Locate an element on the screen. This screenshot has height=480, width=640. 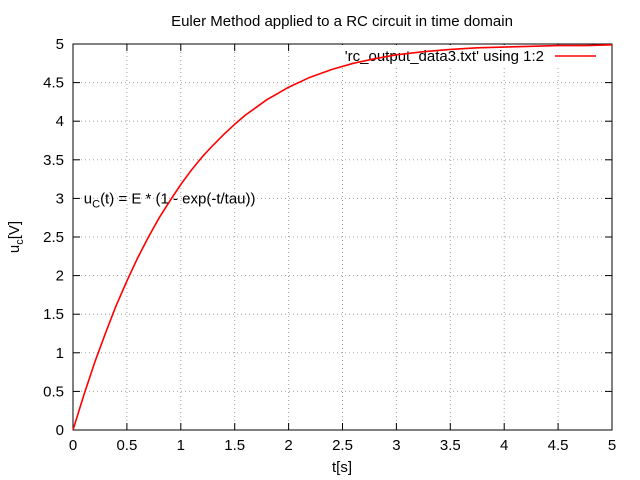
formula-suffix: (t) = E * (1 - exp(-t/tau)) is located at coordinates (177, 198).